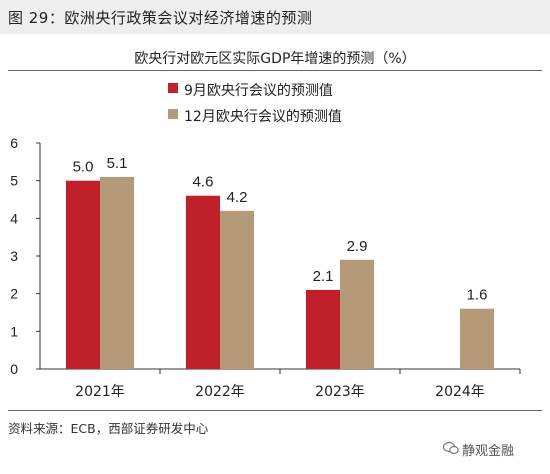 The height and width of the screenshot is (474, 550). What do you see at coordinates (275, 410) in the screenshot?
I see `footer-divider` at bounding box center [275, 410].